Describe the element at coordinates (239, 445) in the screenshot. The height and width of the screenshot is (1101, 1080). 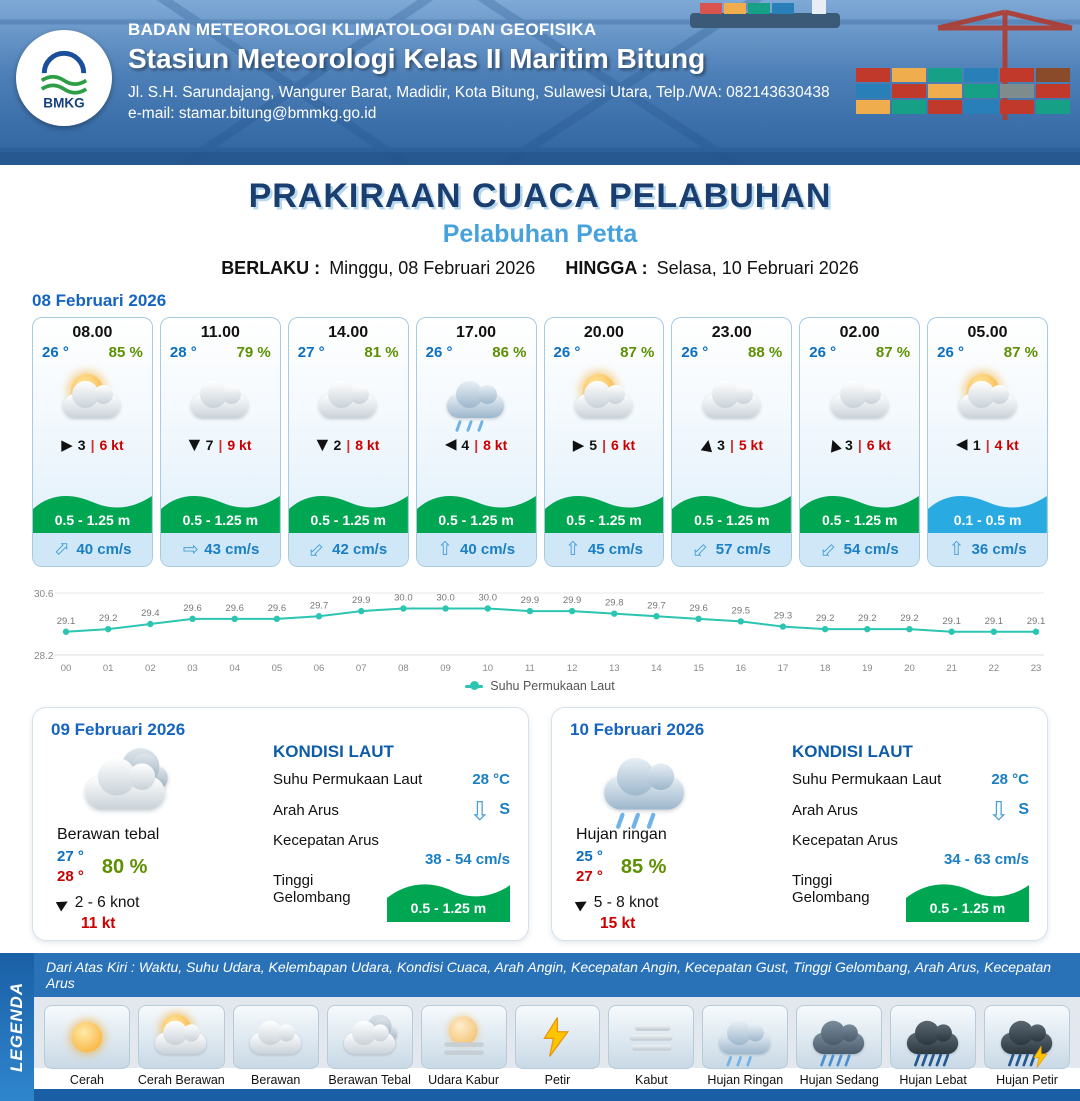
I see `wind-gust: 9 kt` at that location.